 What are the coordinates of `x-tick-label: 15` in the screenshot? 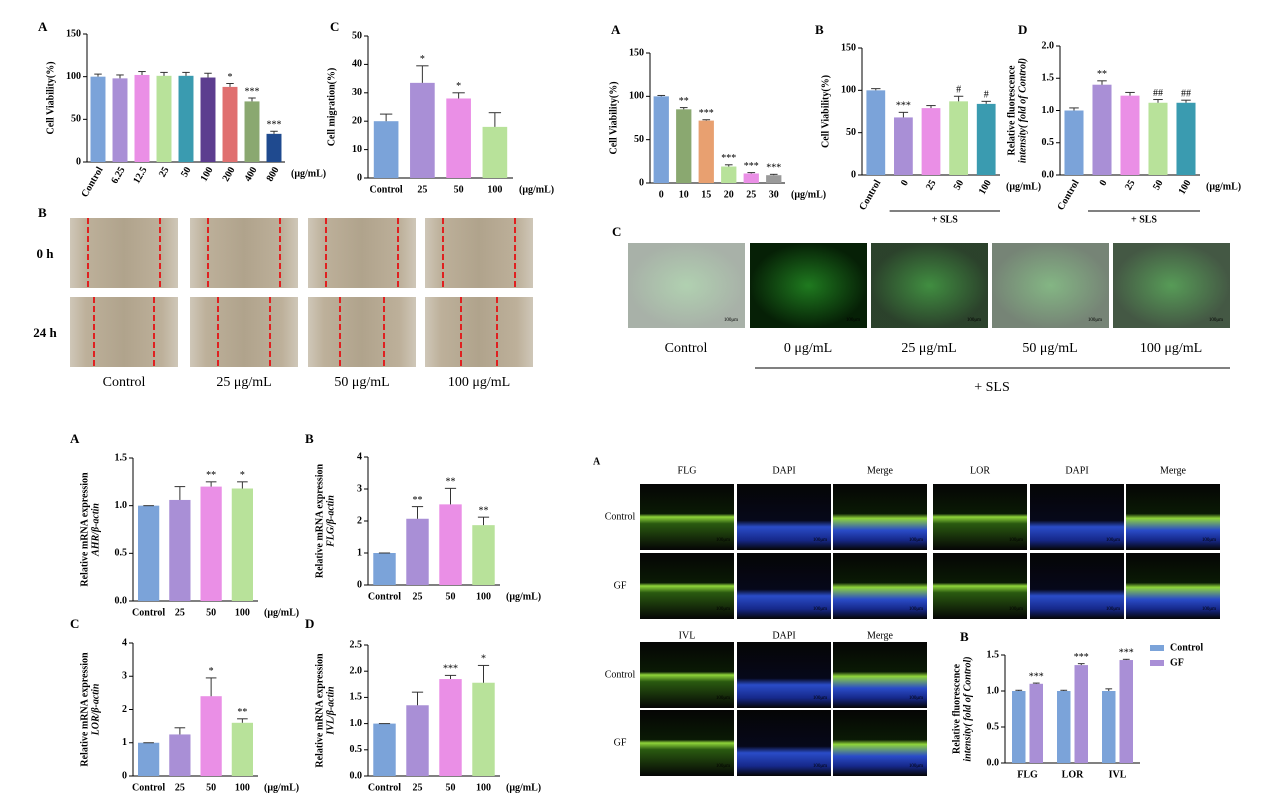 It's located at (706, 194).